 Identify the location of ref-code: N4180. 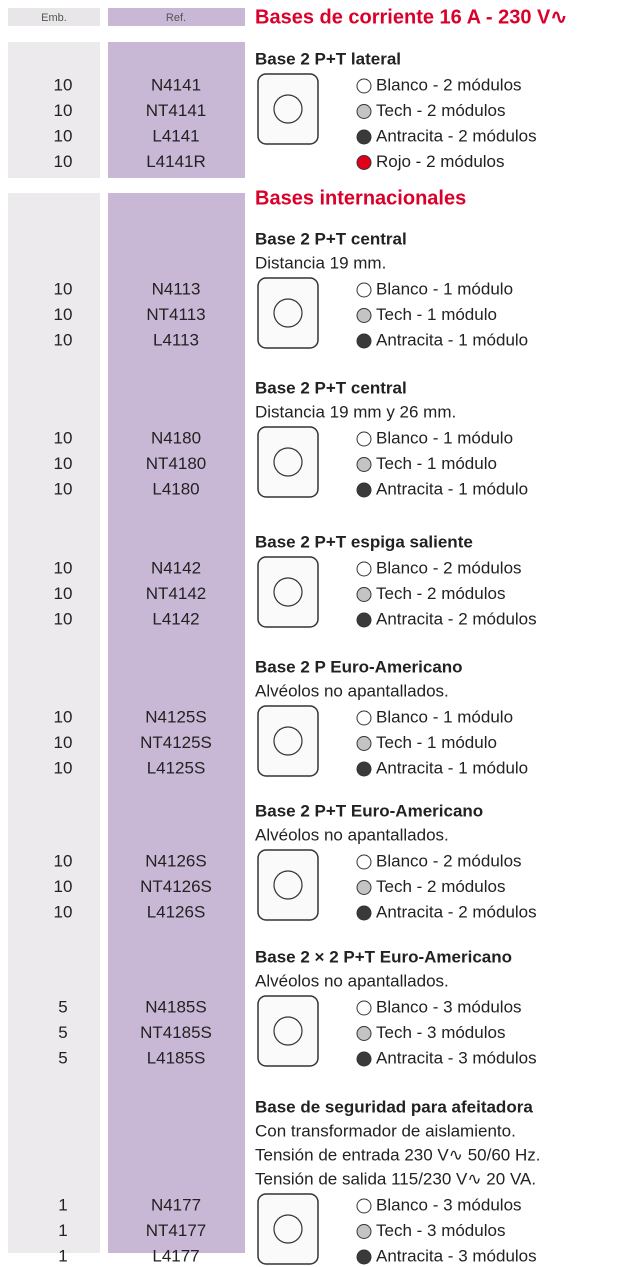
(176, 437).